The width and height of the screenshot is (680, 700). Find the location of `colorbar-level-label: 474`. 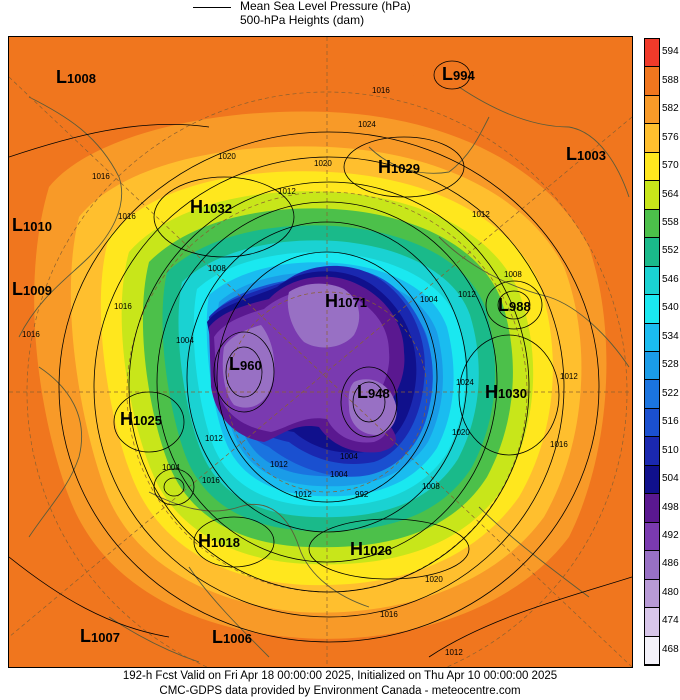

colorbar-level-label: 474 is located at coordinates (670, 621).